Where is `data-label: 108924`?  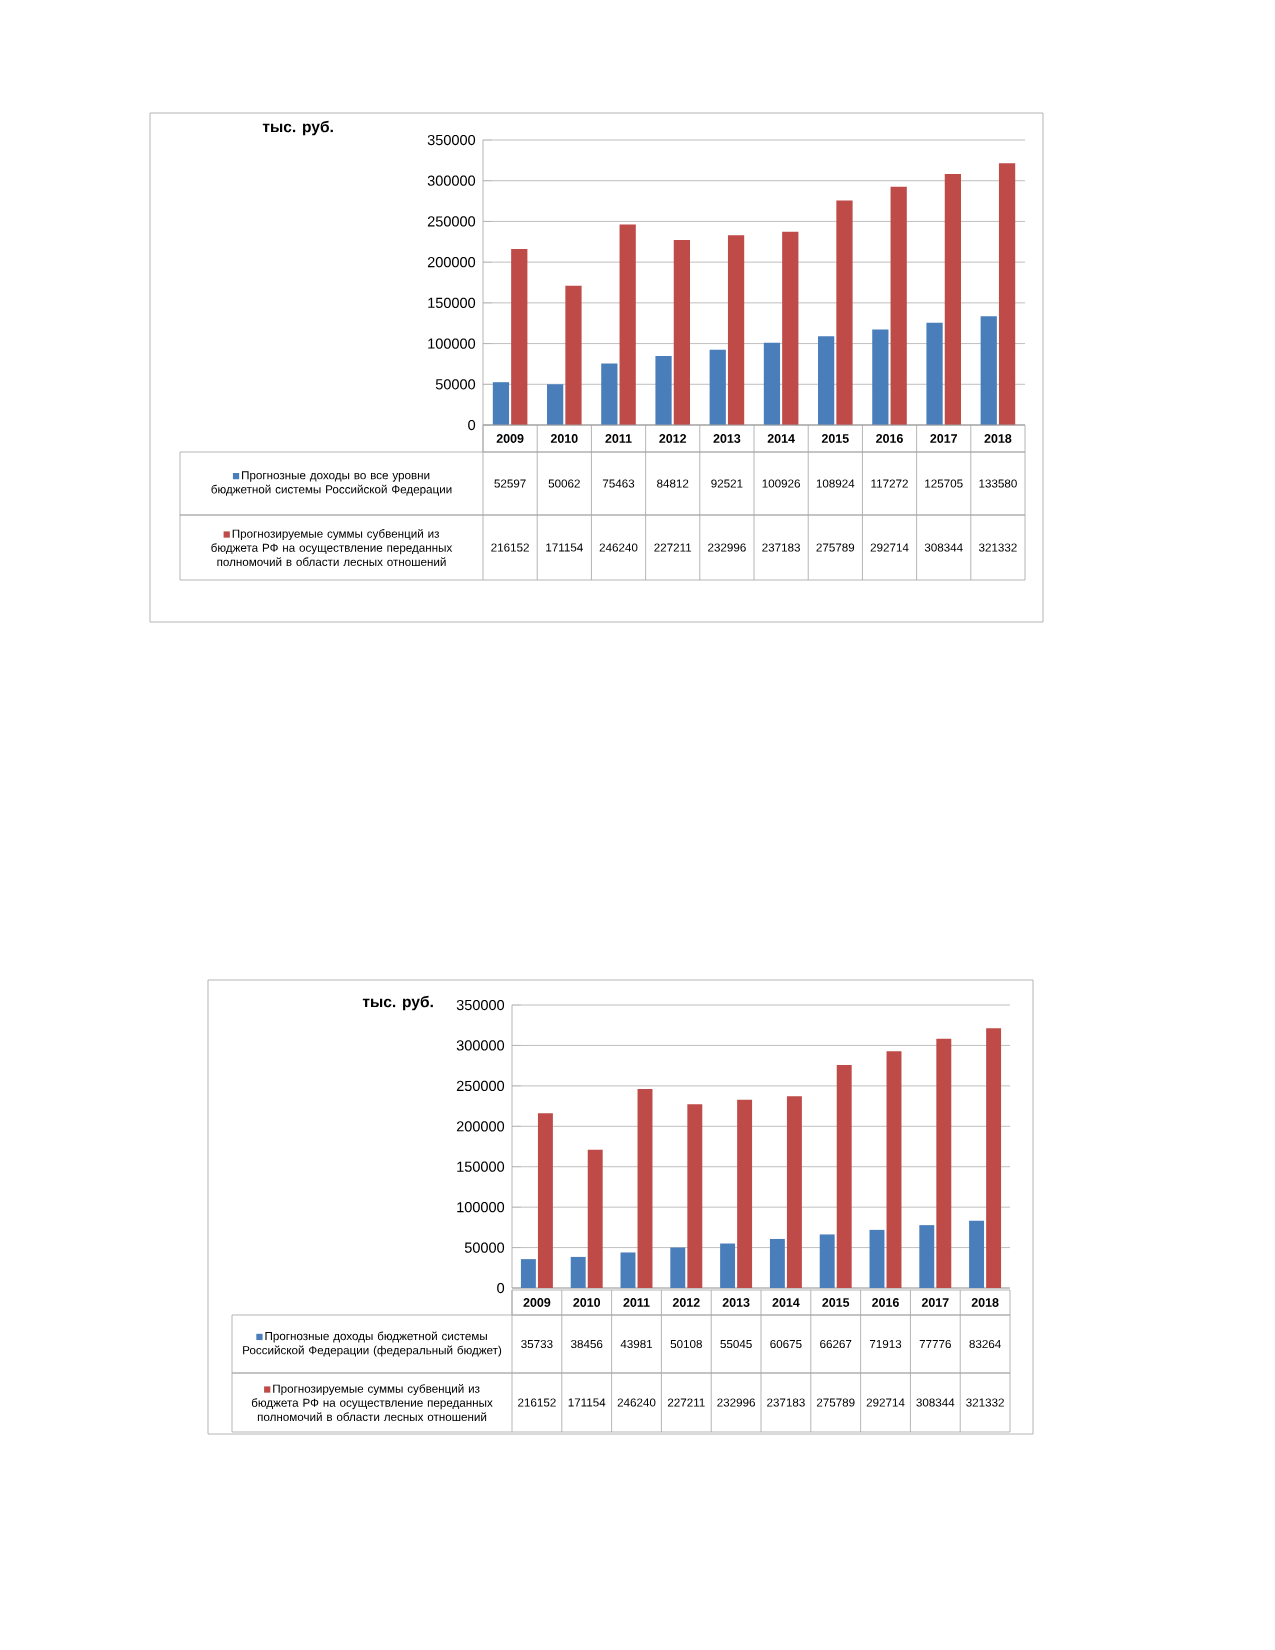
data-label: 108924 is located at coordinates (835, 483).